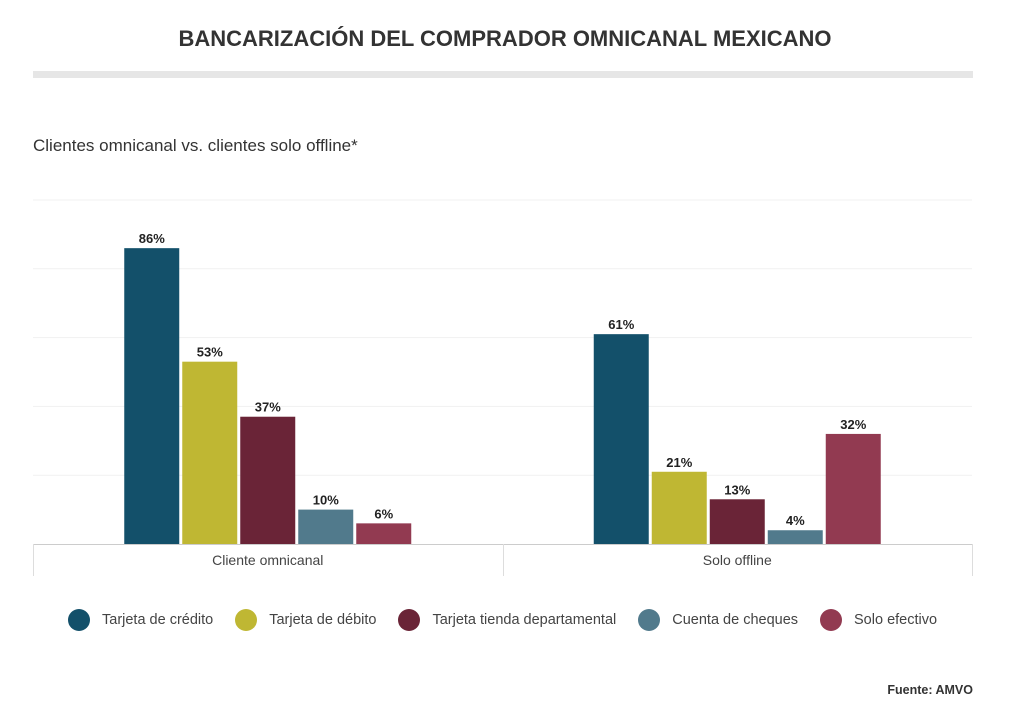 The width and height of the screenshot is (1024, 724). What do you see at coordinates (735, 620) in the screenshot?
I see `legend-label: Cuenta de cheques` at bounding box center [735, 620].